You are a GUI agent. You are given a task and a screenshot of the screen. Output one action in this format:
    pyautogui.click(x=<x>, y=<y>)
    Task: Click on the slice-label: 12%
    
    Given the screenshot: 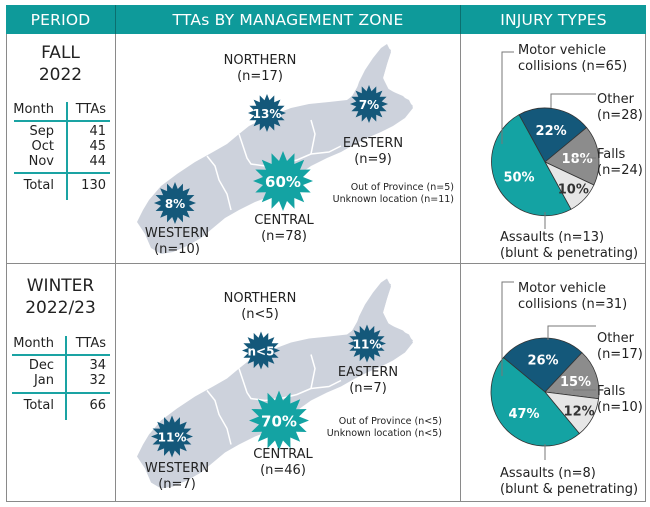 What is the action you would take?
    pyautogui.click(x=579, y=412)
    